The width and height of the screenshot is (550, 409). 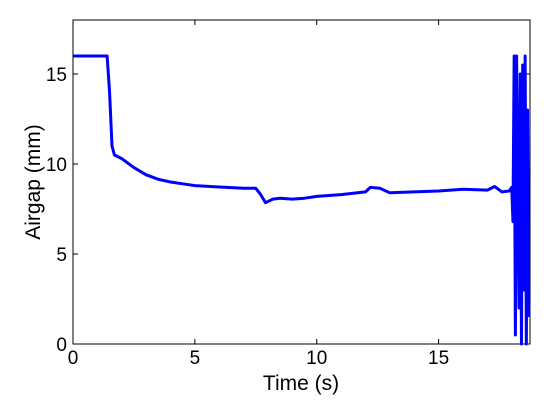 What do you see at coordinates (61, 345) in the screenshot?
I see `y-tick-label: 0` at bounding box center [61, 345].